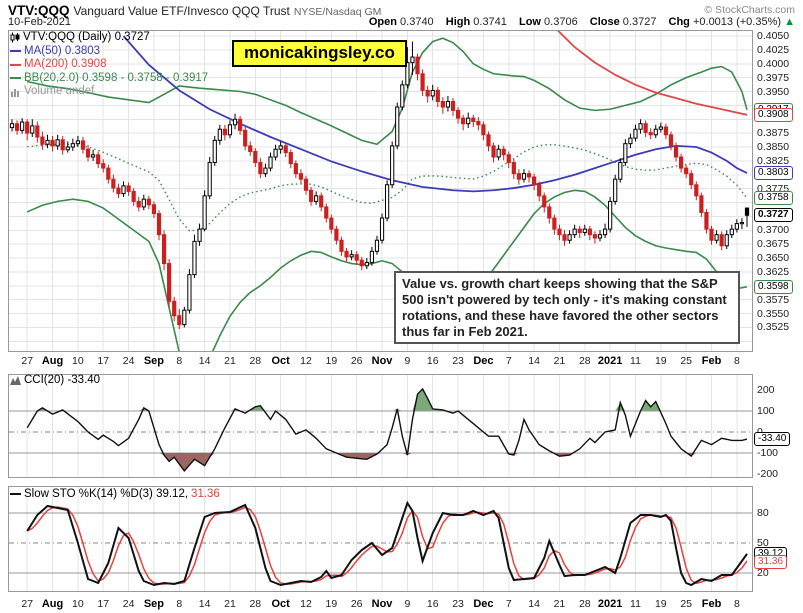 The image size is (803, 613). I want to click on price-axis-label: 0.4050, so click(773, 36).